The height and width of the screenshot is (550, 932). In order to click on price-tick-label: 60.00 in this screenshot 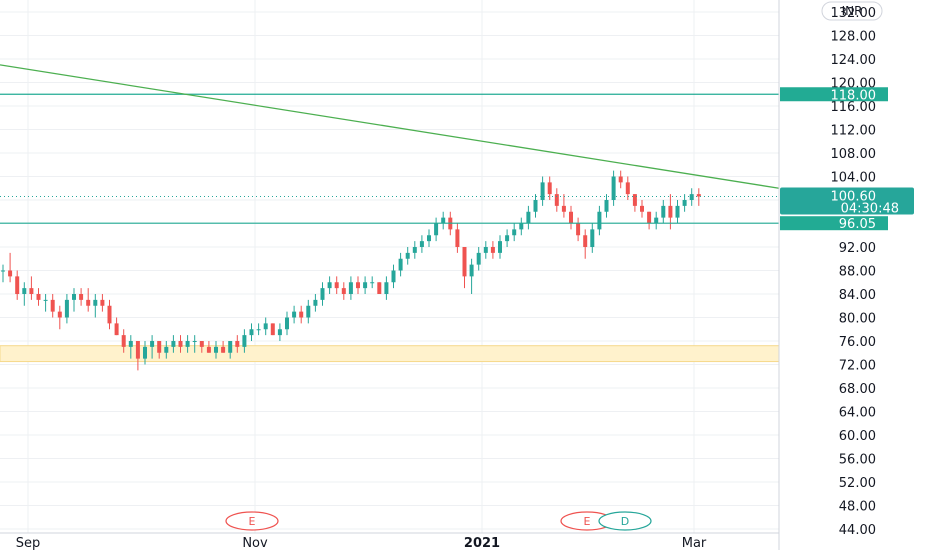, I will do `click(857, 436)`.